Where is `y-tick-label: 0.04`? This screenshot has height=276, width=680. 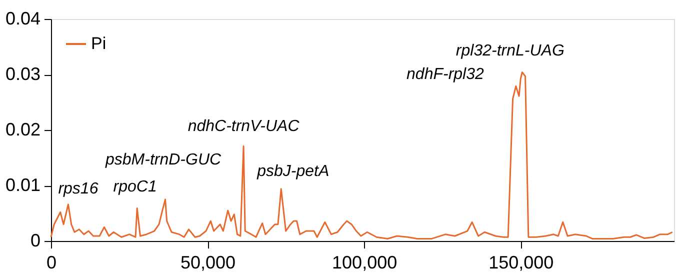
y-tick-label: 0.04 is located at coordinates (22, 18).